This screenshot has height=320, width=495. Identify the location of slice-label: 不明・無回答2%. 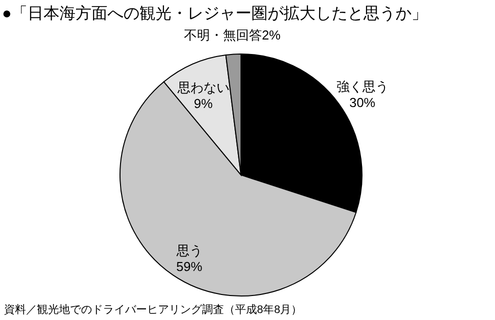
(233, 34).